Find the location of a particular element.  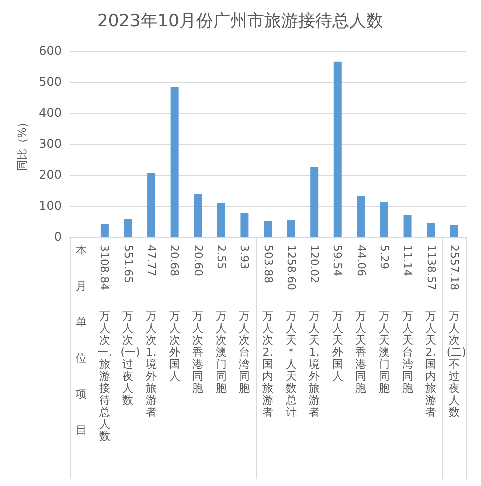

category-label: 20.60 万人次香港同胞 is located at coordinates (198, 320).